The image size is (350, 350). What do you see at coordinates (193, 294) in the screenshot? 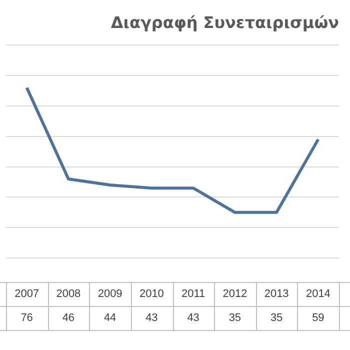
I see `x-tick-label: 2011` at bounding box center [193, 294].